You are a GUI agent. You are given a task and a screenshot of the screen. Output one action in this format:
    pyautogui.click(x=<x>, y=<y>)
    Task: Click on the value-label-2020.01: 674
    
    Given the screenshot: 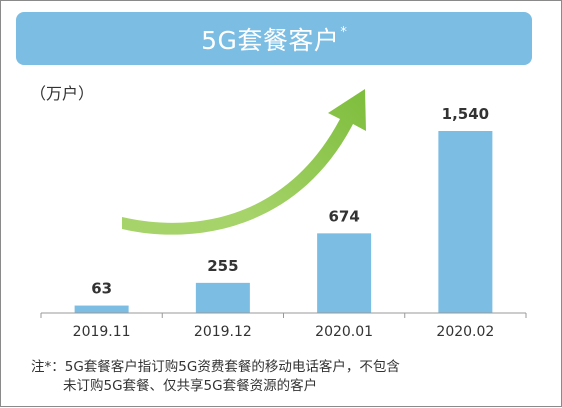 What is the action you would take?
    pyautogui.click(x=343, y=216)
    